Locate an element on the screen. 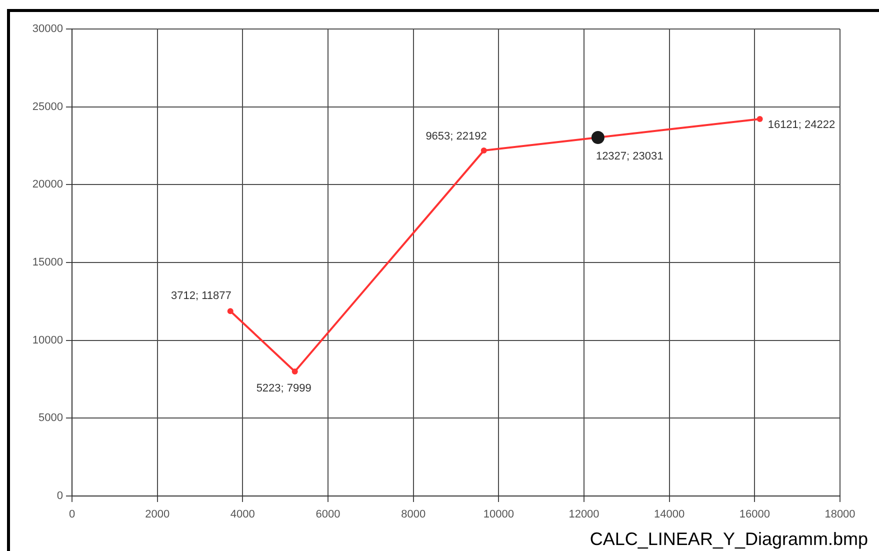  text: CALC_LINEAR_Y_Diagramm.bmp is located at coordinates (729, 539).